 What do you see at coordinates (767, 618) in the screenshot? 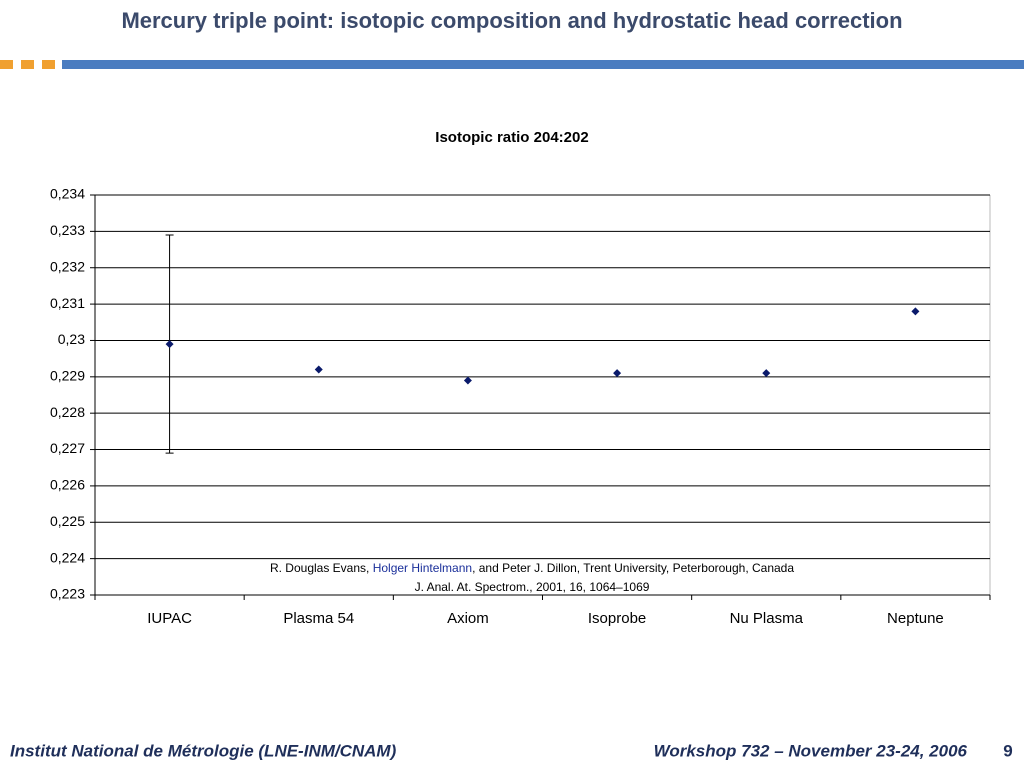
I see `x-tick-label: Nu Plasma` at bounding box center [767, 618].